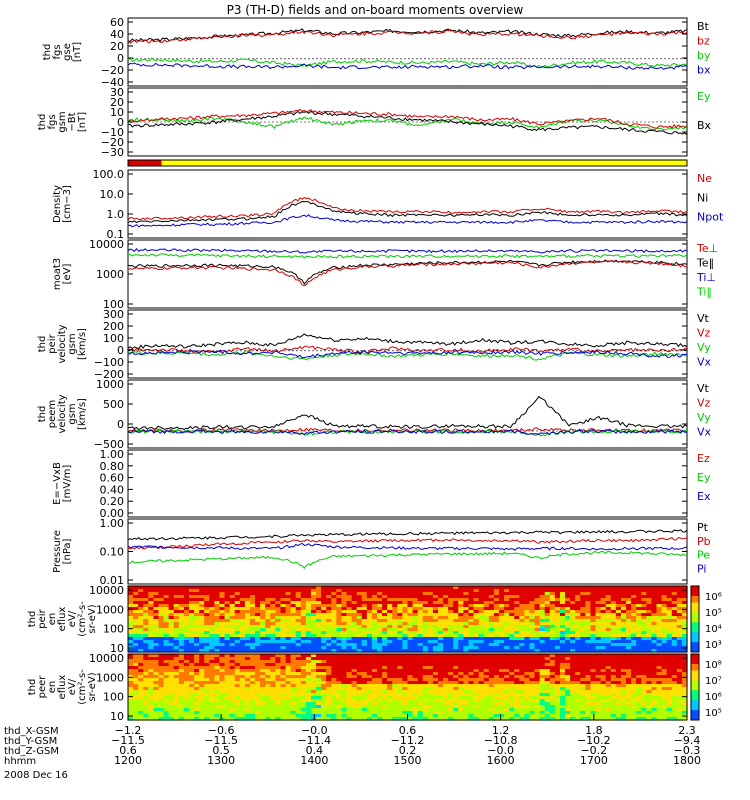  What do you see at coordinates (112, 152) in the screenshot?
I see `y-tick-label: −30` at bounding box center [112, 152].